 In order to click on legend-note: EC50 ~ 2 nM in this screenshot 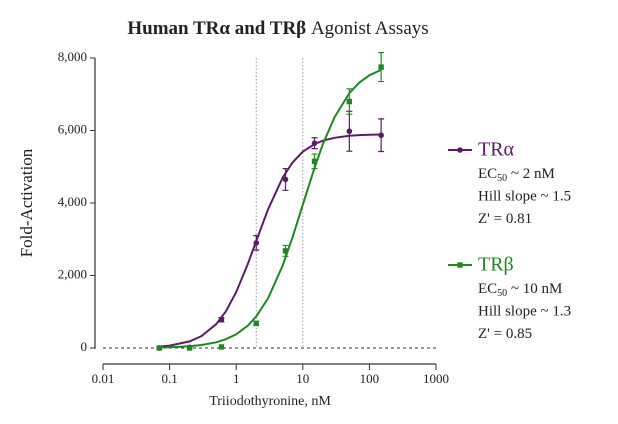, I will do `click(516, 175)`.